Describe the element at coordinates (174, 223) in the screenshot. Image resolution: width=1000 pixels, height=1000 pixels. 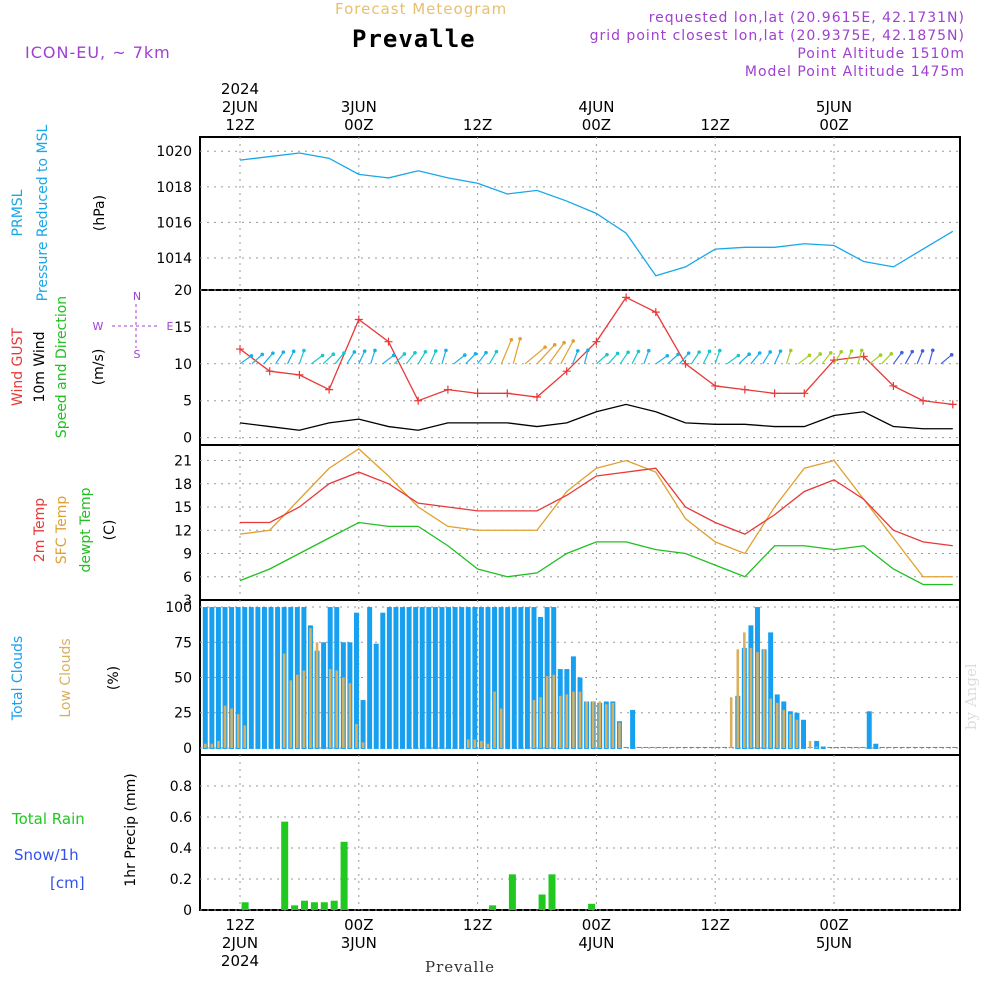
I see `y-tick-label: 1016` at that location.